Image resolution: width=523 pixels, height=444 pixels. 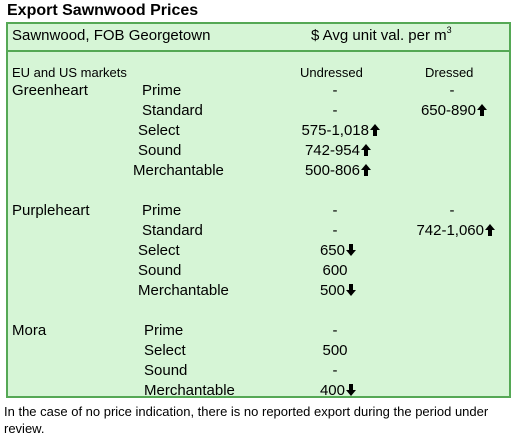 I want to click on dressed-value-cell: 650-890, so click(x=433, y=110).